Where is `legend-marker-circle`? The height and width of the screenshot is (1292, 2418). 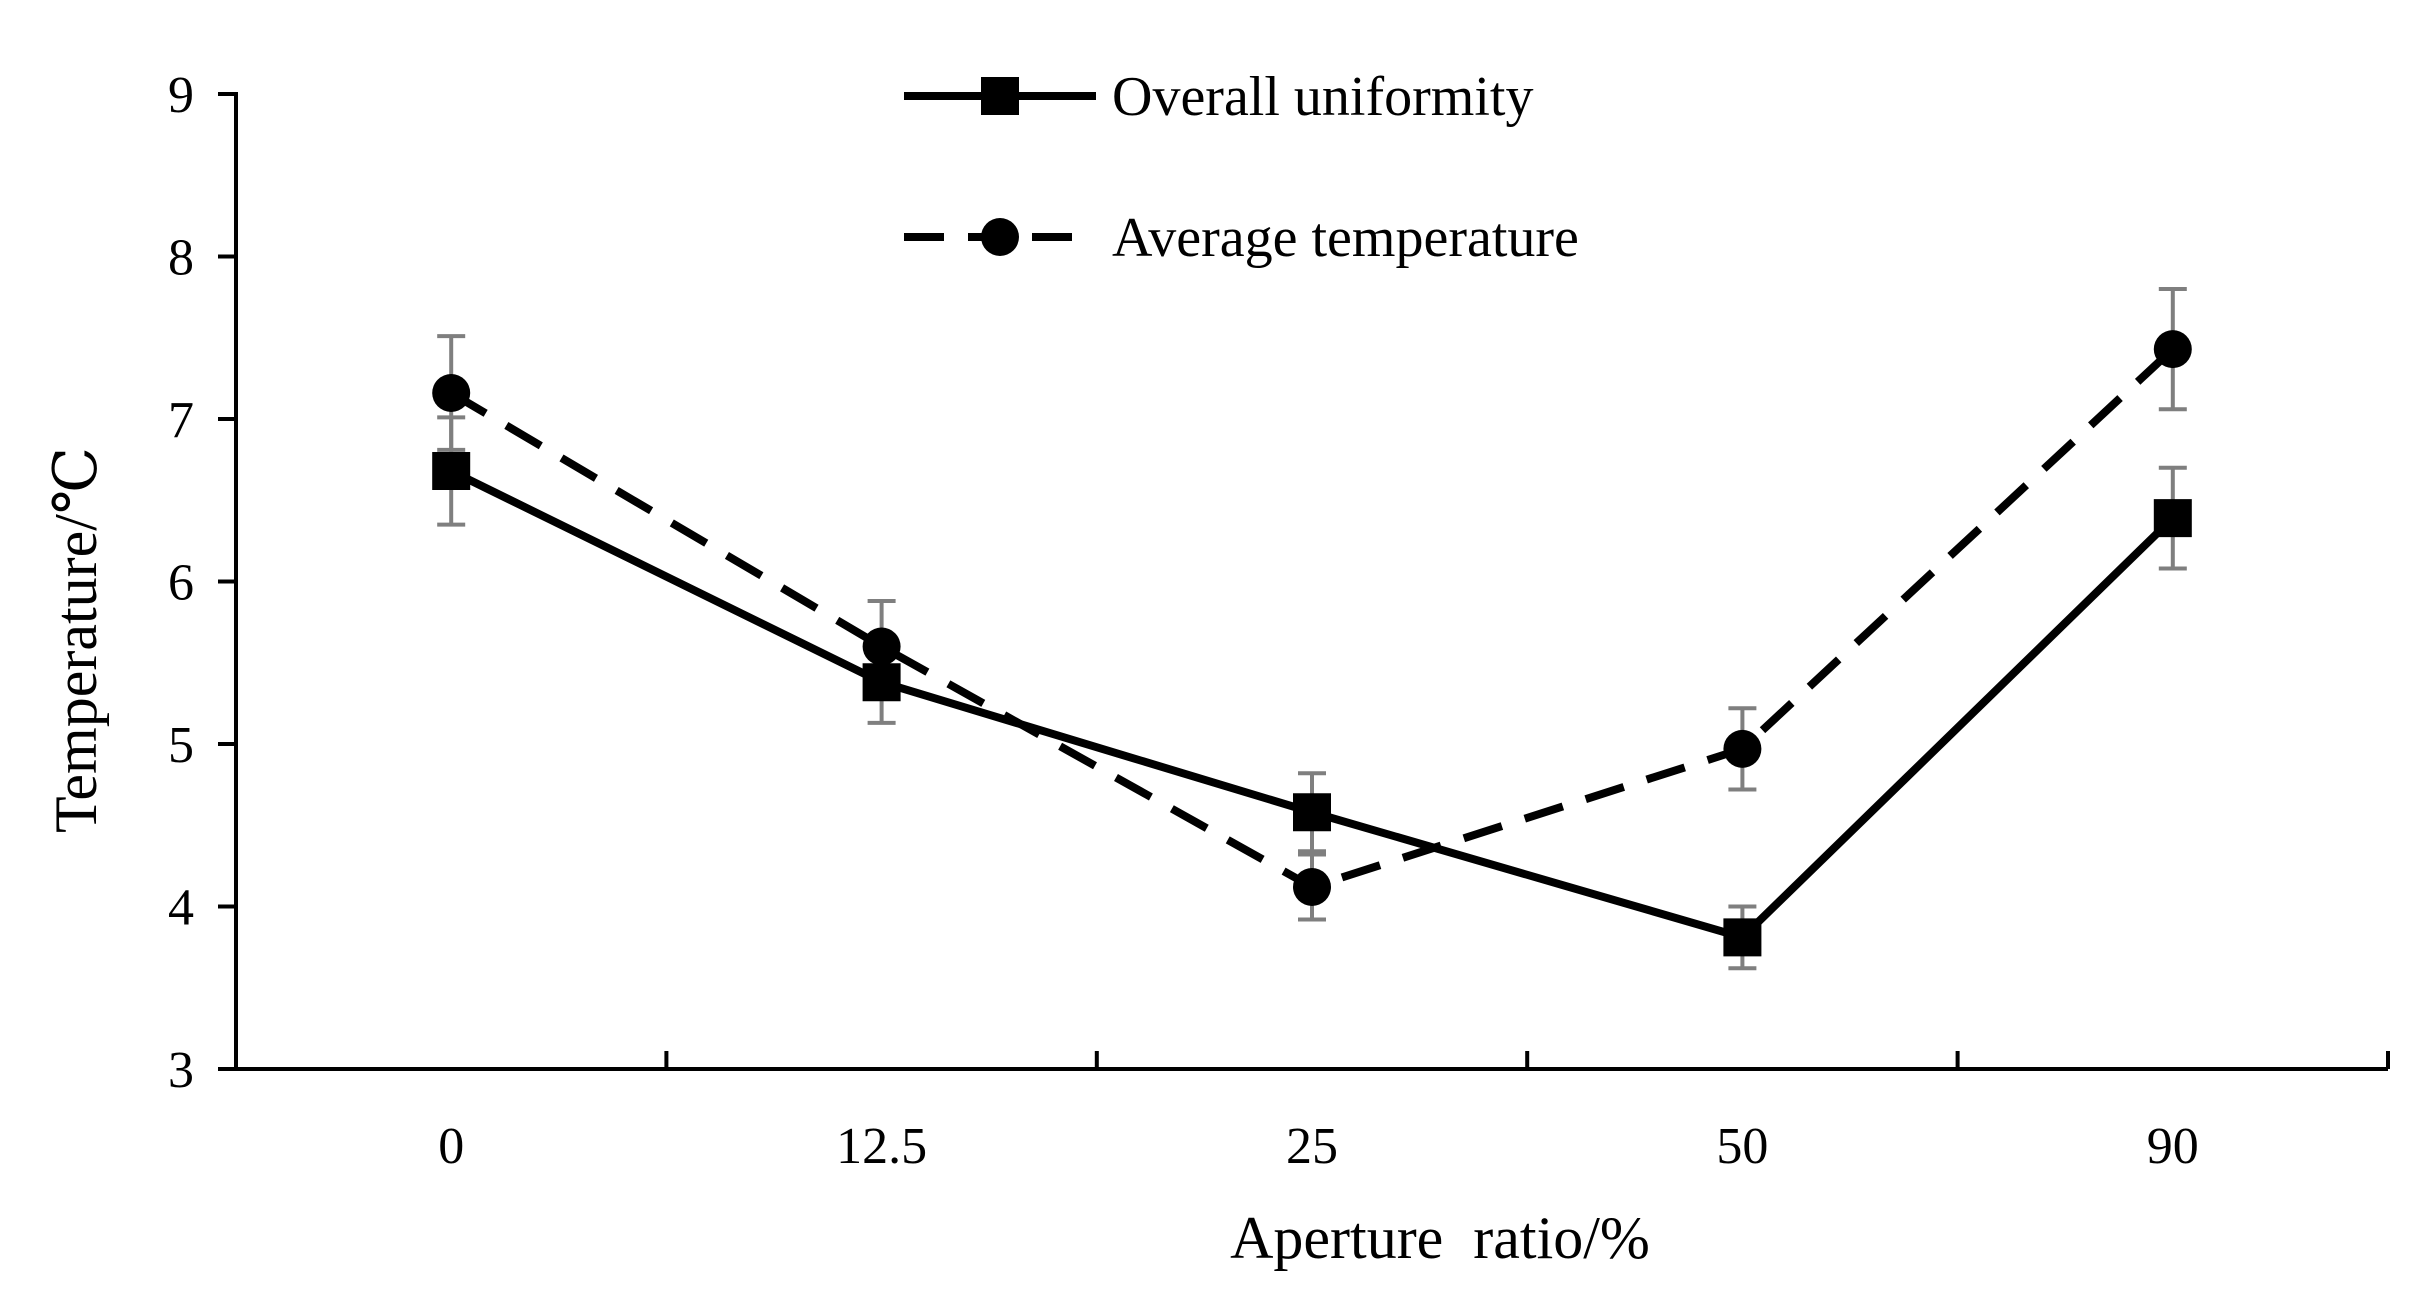 legend-marker-circle is located at coordinates (1000, 237).